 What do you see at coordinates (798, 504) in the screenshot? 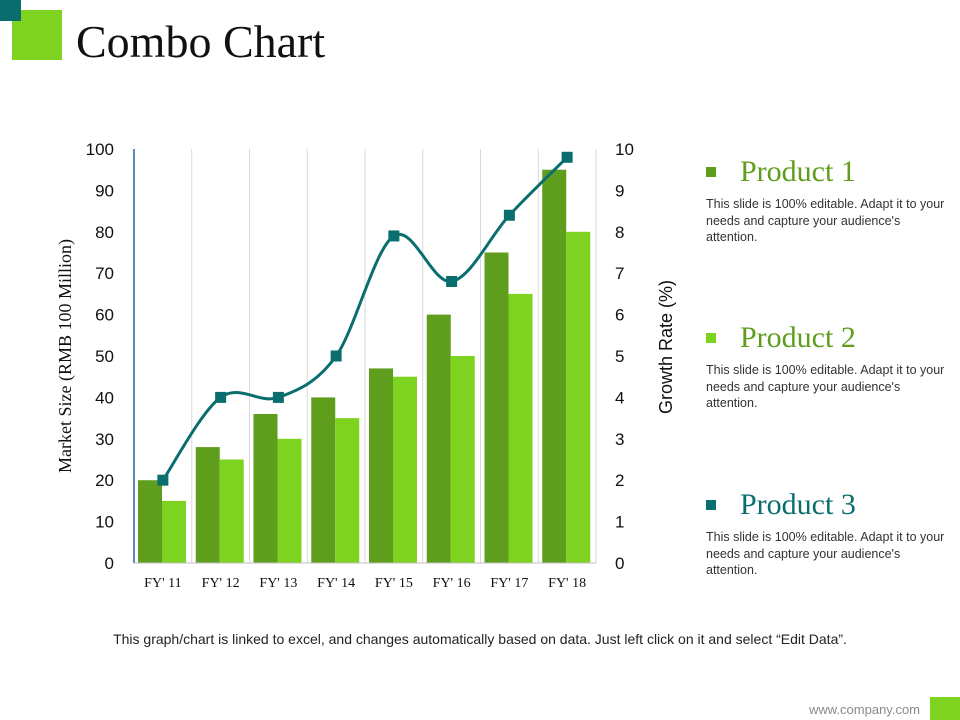
I see `legend-name-product-3: Product 3` at bounding box center [798, 504].